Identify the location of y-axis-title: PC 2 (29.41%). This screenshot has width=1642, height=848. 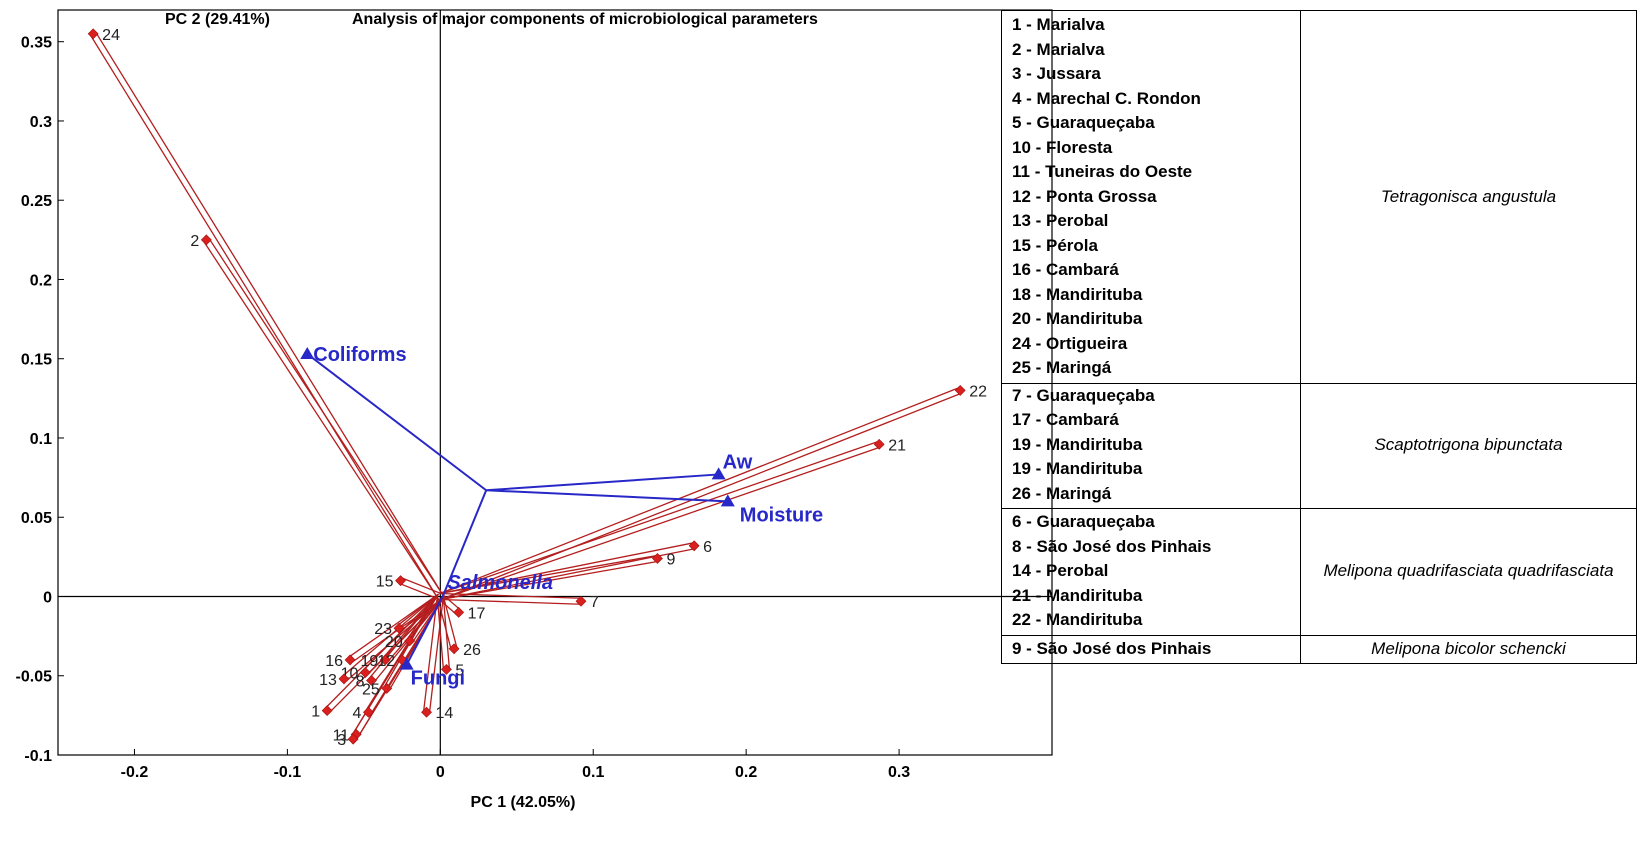
(217, 19).